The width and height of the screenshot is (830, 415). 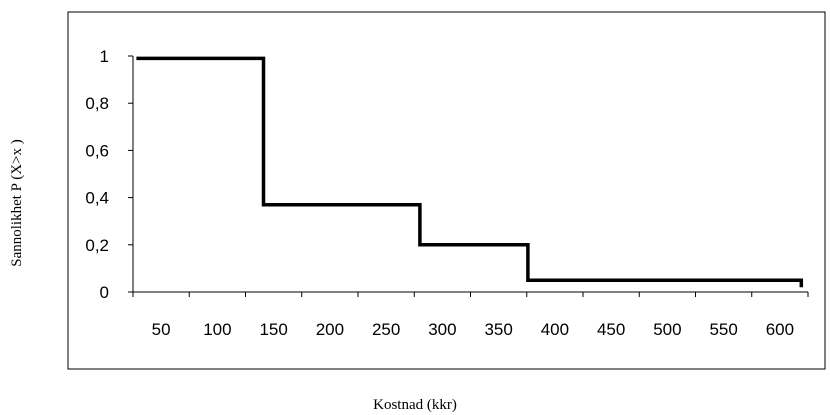 What do you see at coordinates (17, 202) in the screenshot?
I see `y-axis-title: Sannolikhet P (X>x )` at bounding box center [17, 202].